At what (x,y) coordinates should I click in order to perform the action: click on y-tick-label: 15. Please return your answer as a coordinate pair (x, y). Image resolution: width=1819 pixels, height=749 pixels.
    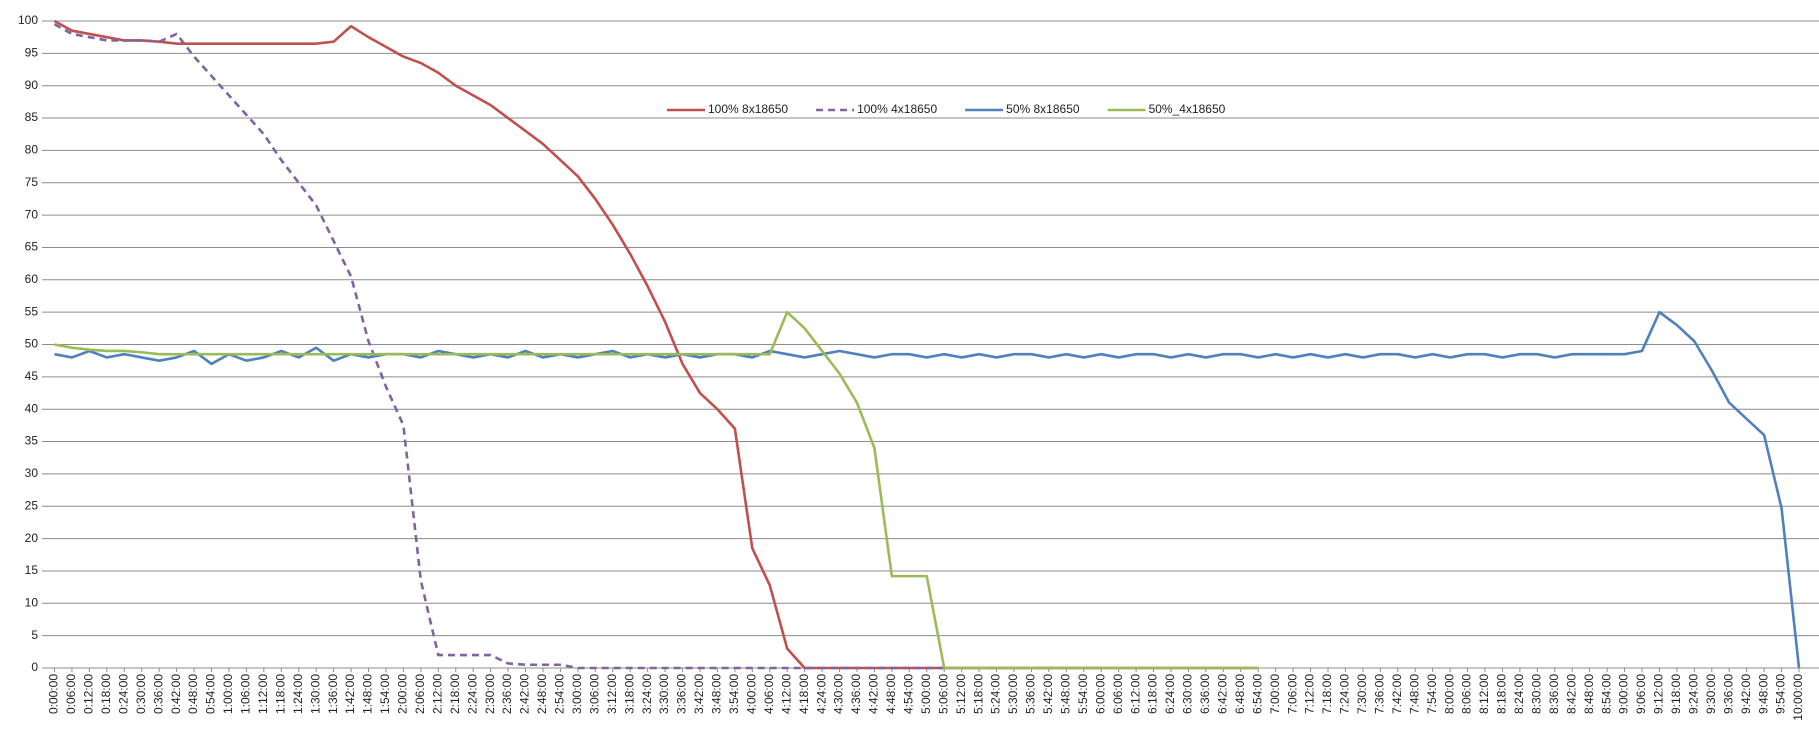
    Looking at the image, I should click on (32, 570).